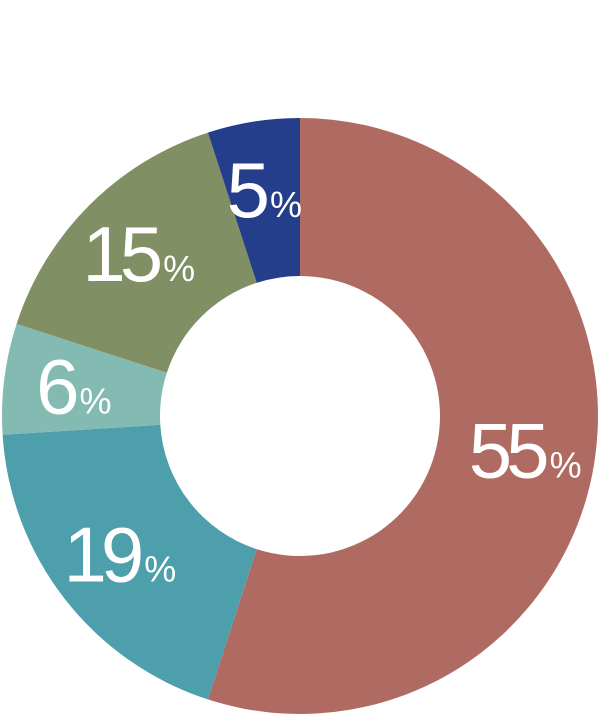  Describe the element at coordinates (508, 451) in the screenshot. I see `slice-value: 55` at that location.